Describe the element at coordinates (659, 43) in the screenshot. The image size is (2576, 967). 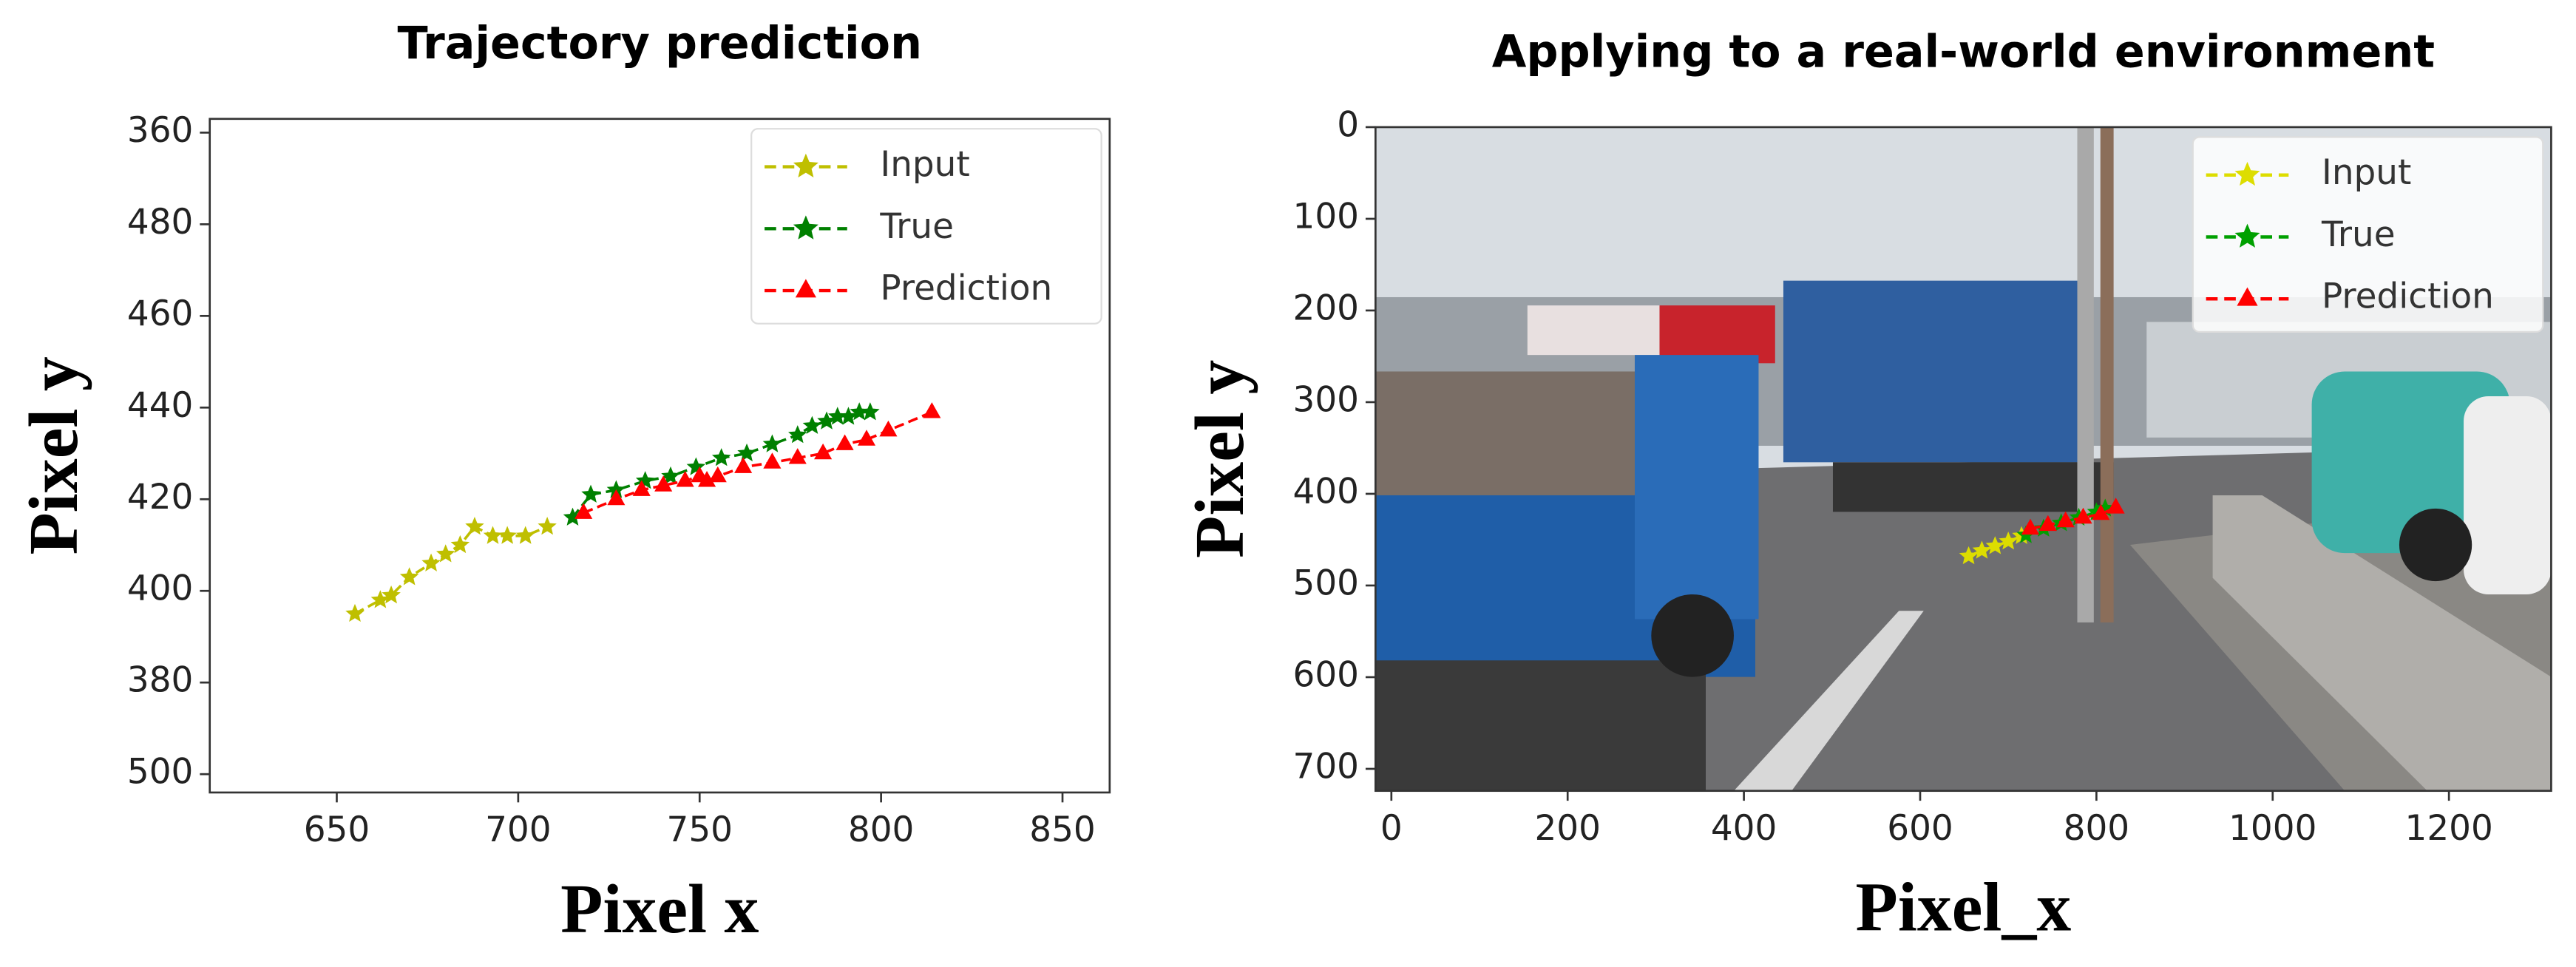
I see `chart-title: Trajectory prediction` at that location.